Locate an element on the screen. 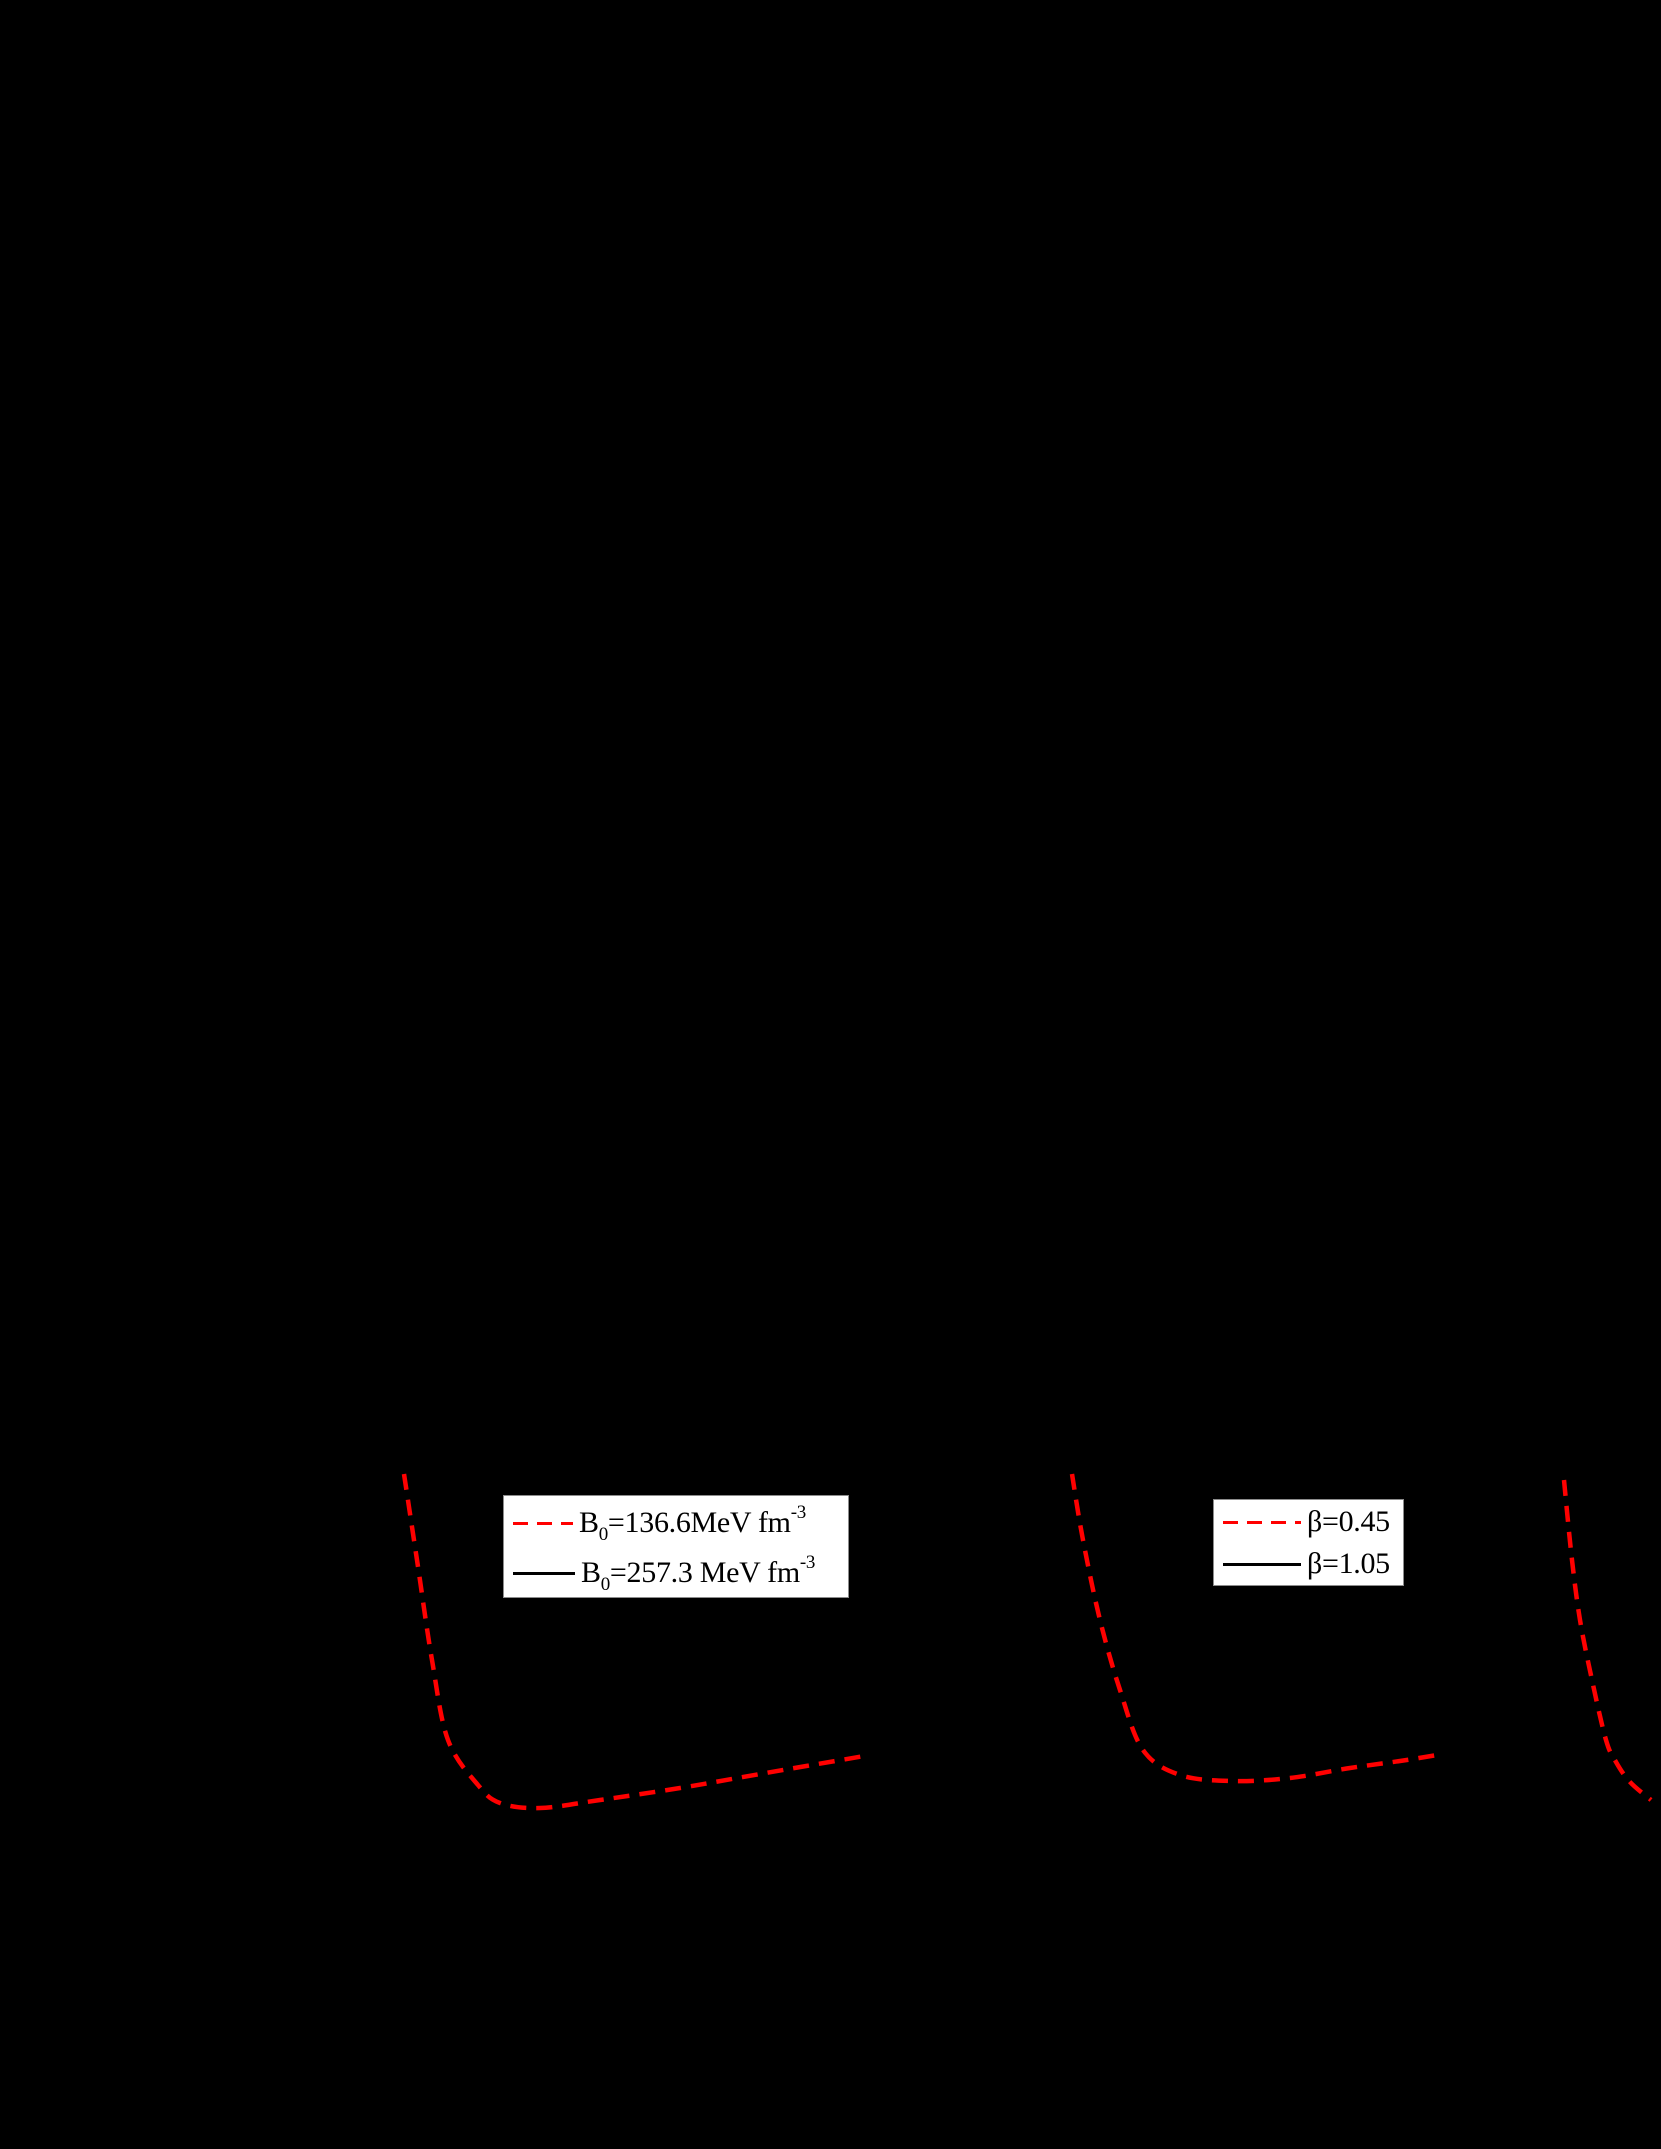 Image resolution: width=1661 pixels, height=2149 pixels. legend-entry-beta-045: β=0.45 is located at coordinates (1306, 1522).